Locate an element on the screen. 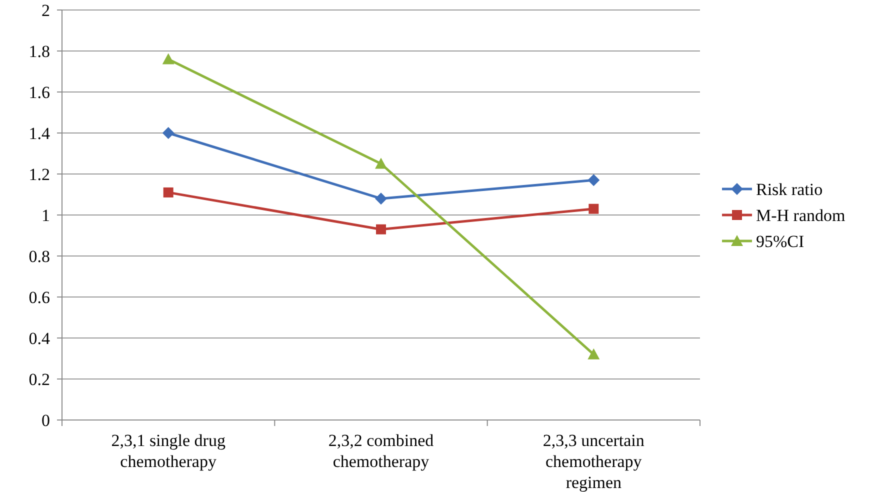 The height and width of the screenshot is (492, 883). x-tick-label: 2,3,1 single drug chemotherapy is located at coordinates (168, 451).